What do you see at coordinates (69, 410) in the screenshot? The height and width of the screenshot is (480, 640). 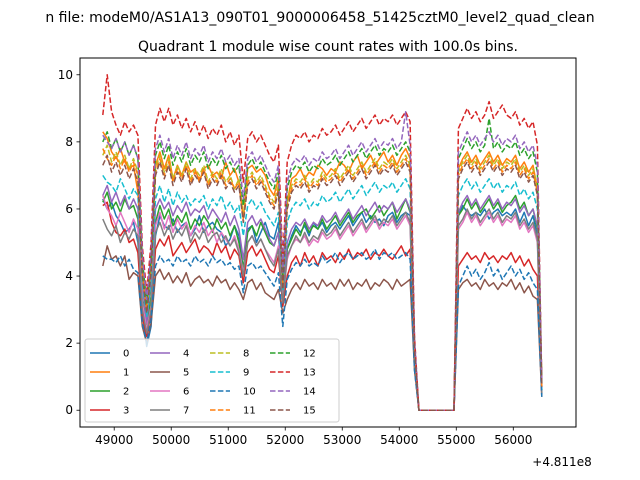 I see `y-tick-label: 0` at bounding box center [69, 410].